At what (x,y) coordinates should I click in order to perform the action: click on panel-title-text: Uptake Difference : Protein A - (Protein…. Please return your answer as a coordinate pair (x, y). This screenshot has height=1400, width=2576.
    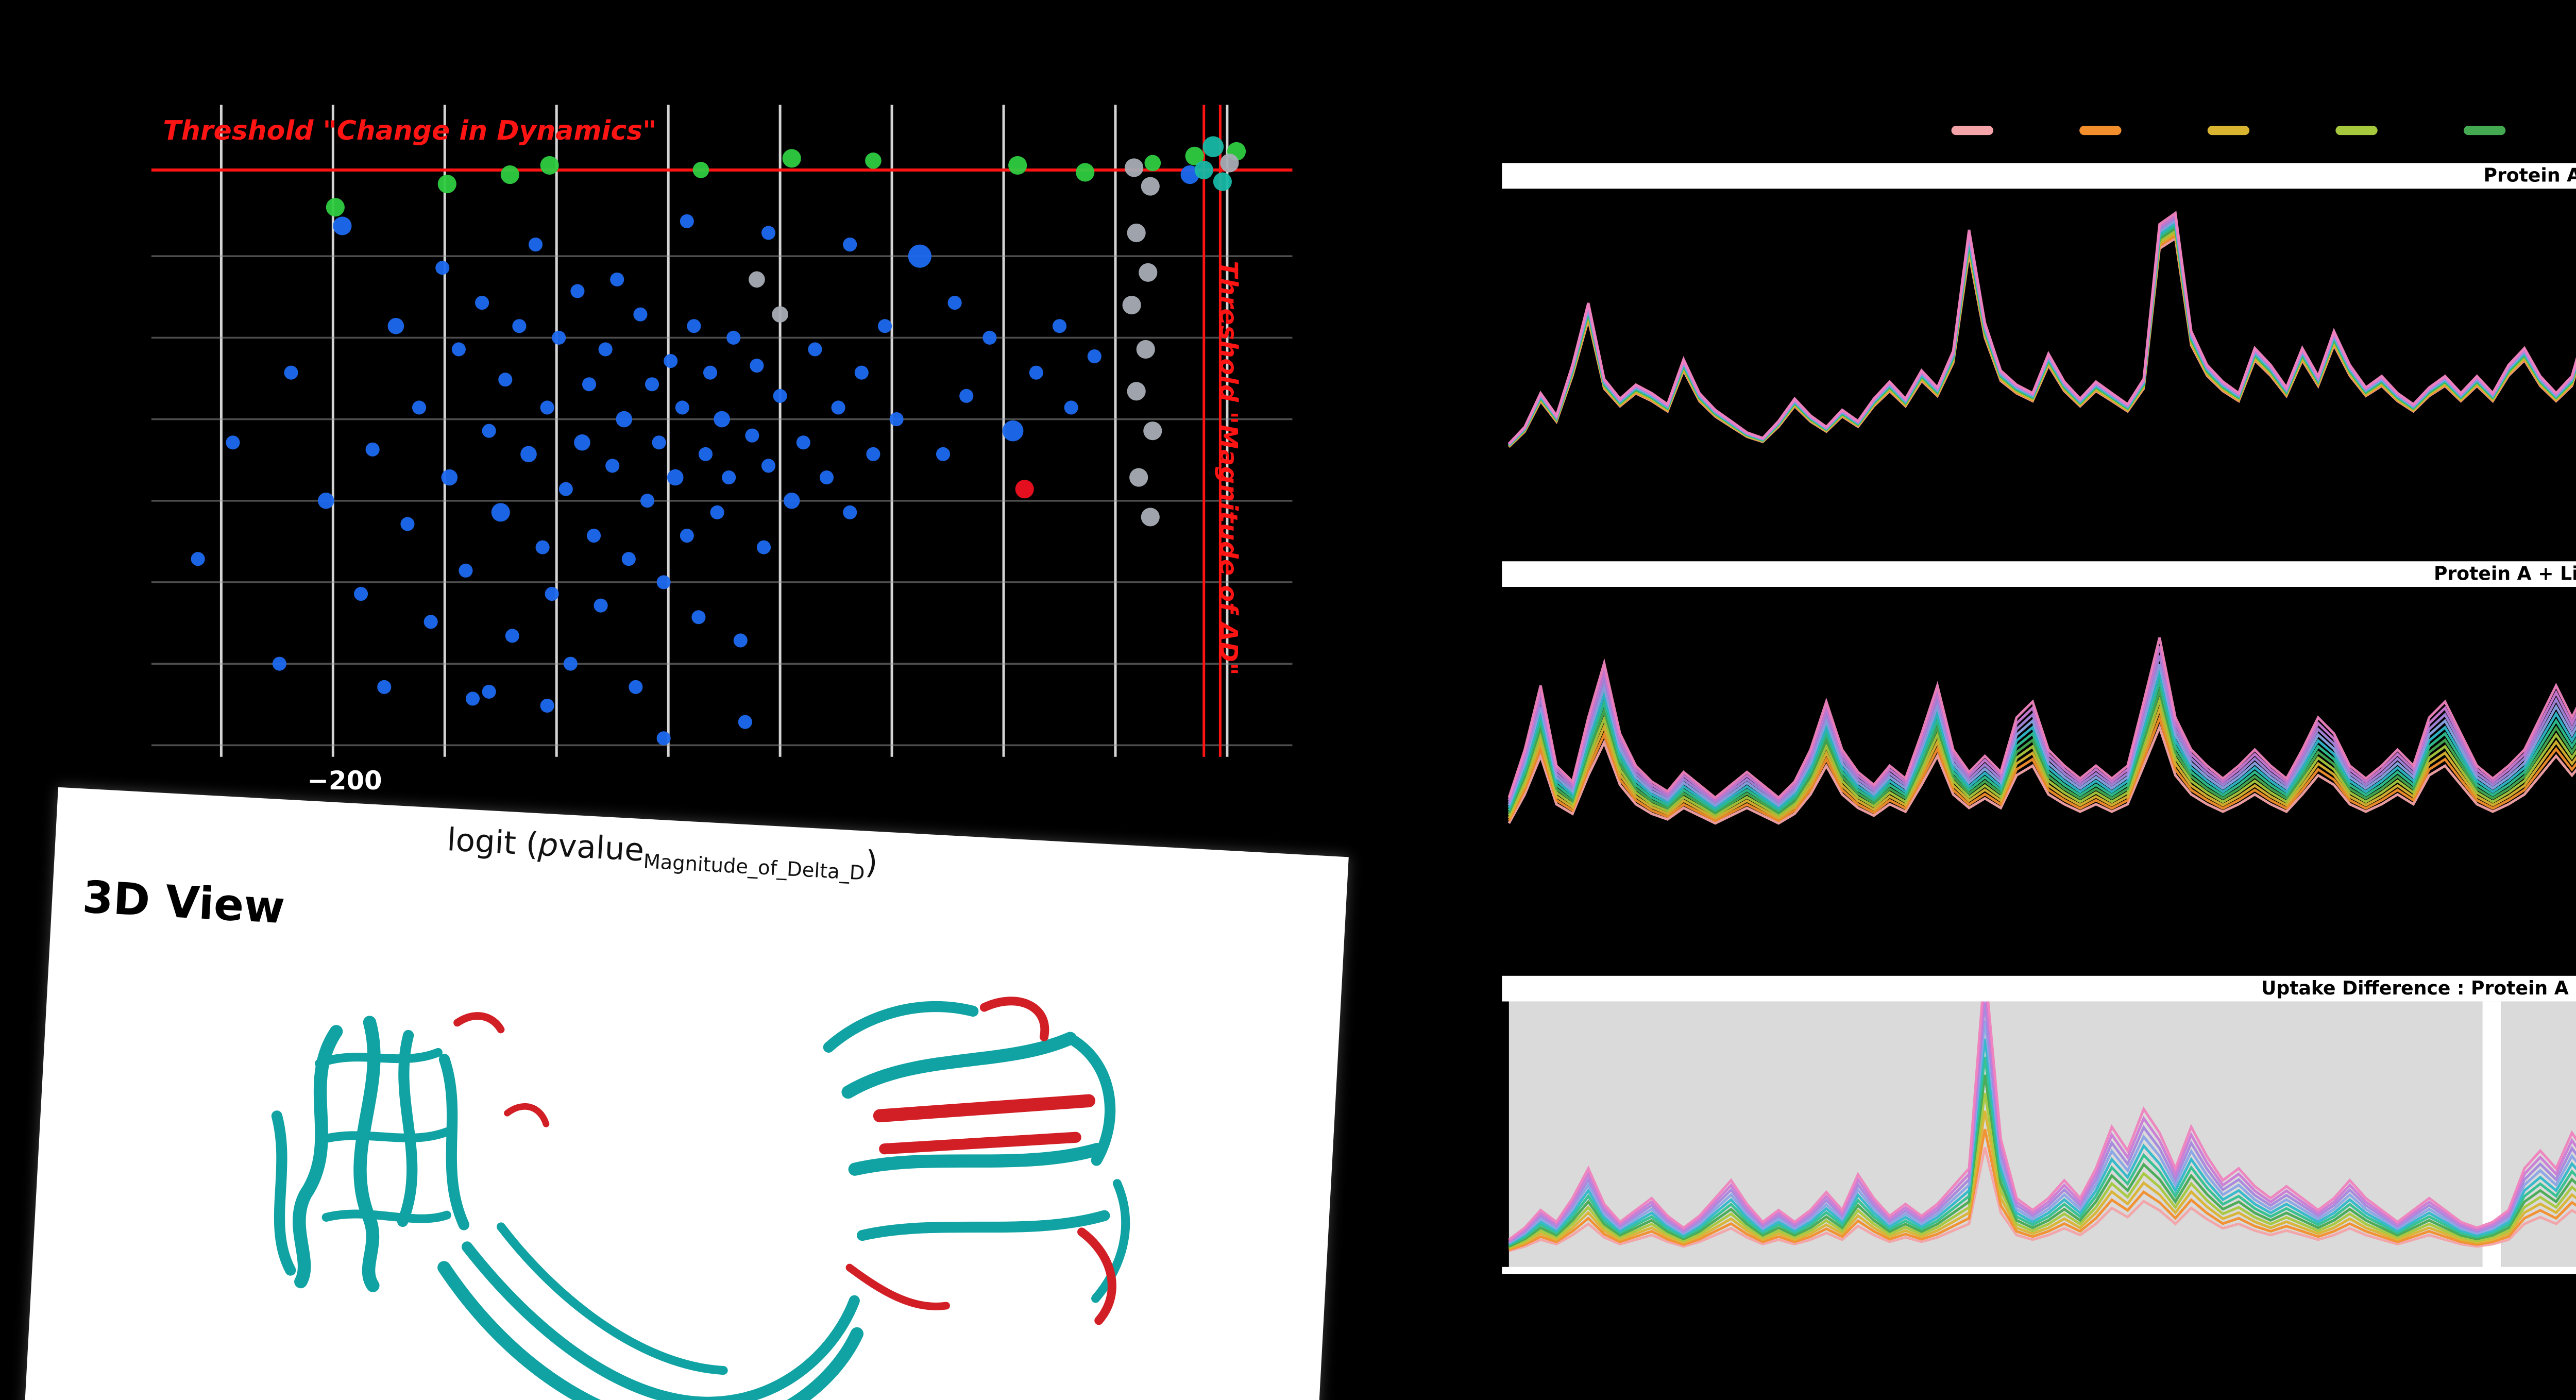
    Looking at the image, I should click on (2418, 988).